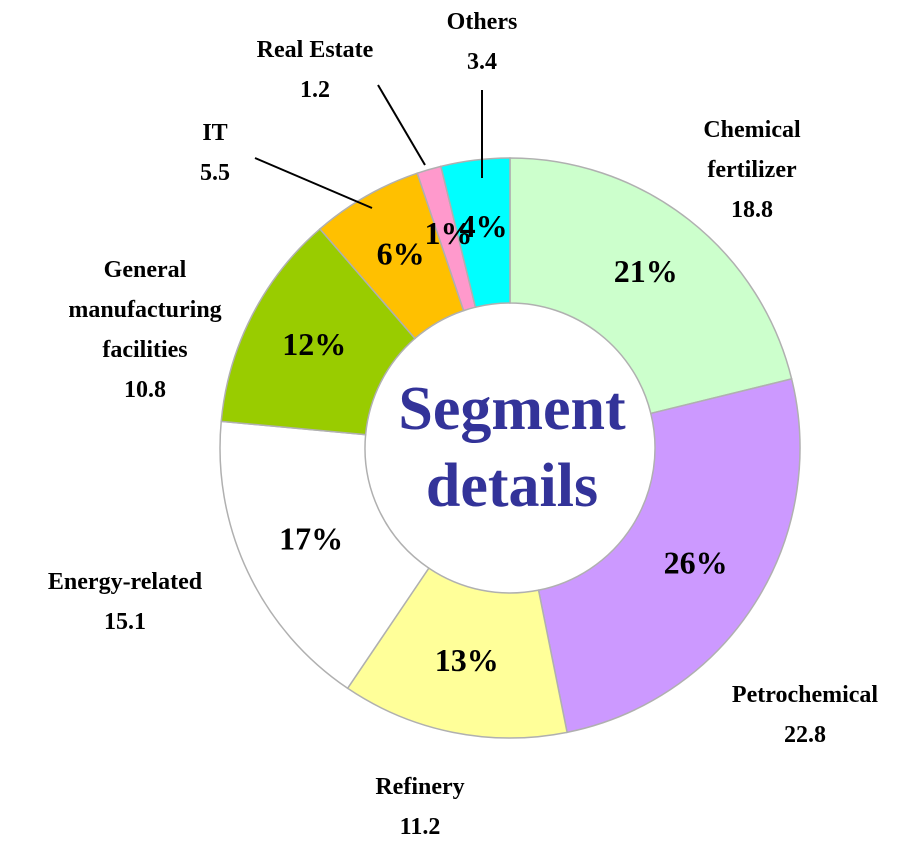 The width and height of the screenshot is (920, 843). I want to click on category-label-group: Others 3.4, so click(482, 42).